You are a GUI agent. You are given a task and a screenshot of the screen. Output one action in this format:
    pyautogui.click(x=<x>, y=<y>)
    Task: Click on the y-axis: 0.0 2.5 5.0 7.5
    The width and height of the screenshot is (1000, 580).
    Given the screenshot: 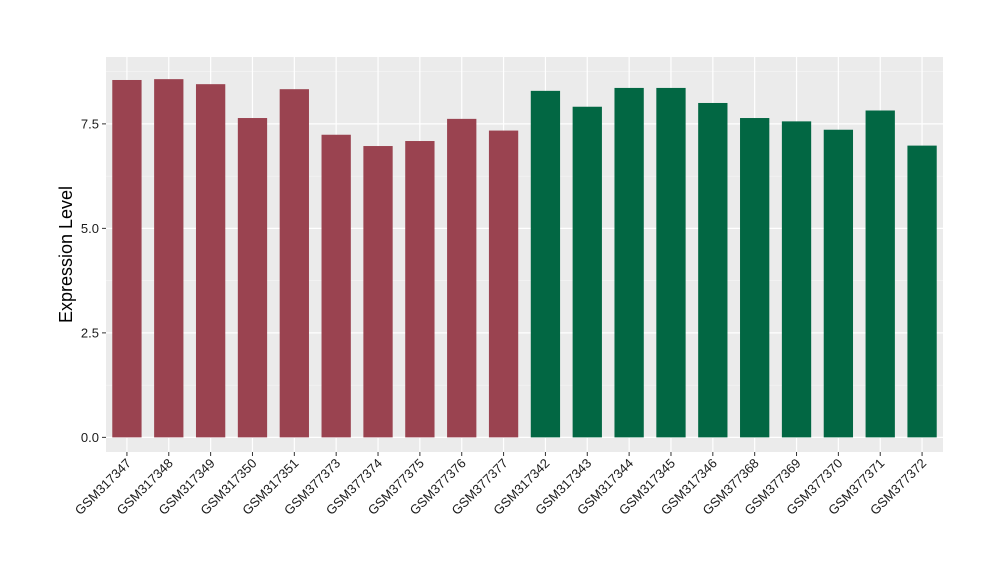 What is the action you would take?
    pyautogui.click(x=93, y=280)
    